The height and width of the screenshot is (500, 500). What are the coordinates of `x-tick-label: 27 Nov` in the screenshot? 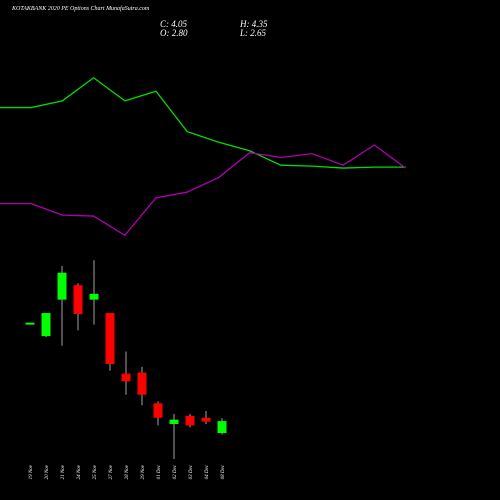 It's located at (111, 471).